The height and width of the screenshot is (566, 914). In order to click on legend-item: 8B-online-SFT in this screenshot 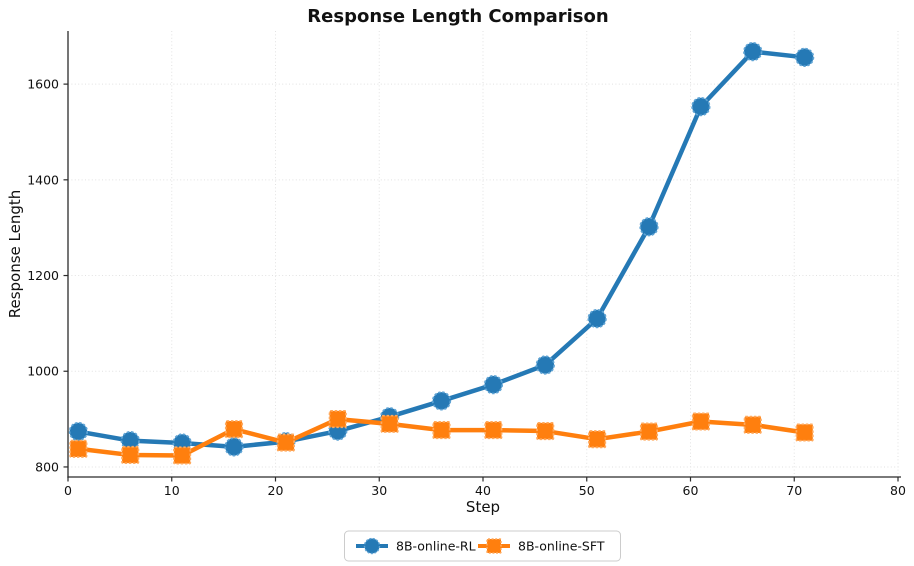, I will do `click(541, 546)`.